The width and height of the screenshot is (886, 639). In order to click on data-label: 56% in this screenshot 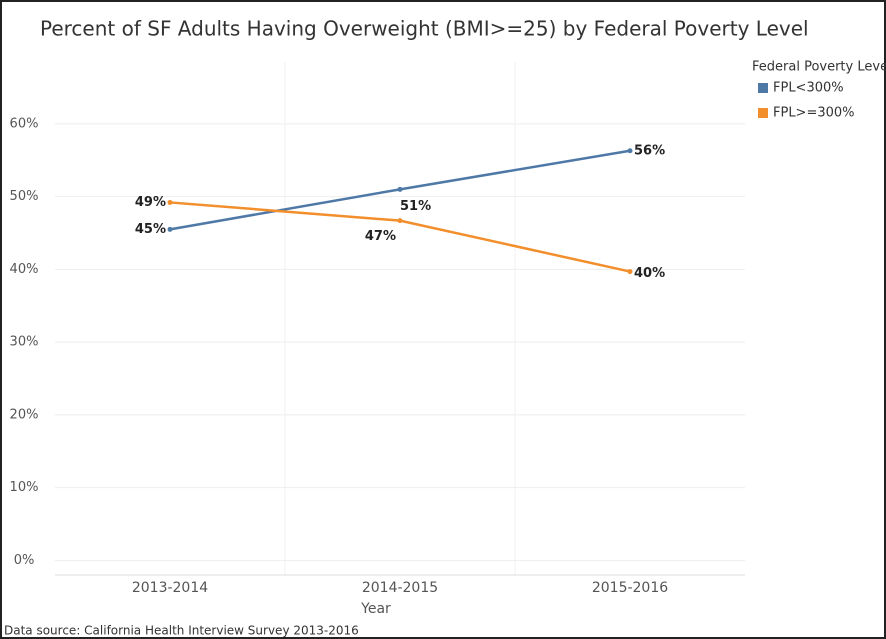, I will do `click(649, 150)`.